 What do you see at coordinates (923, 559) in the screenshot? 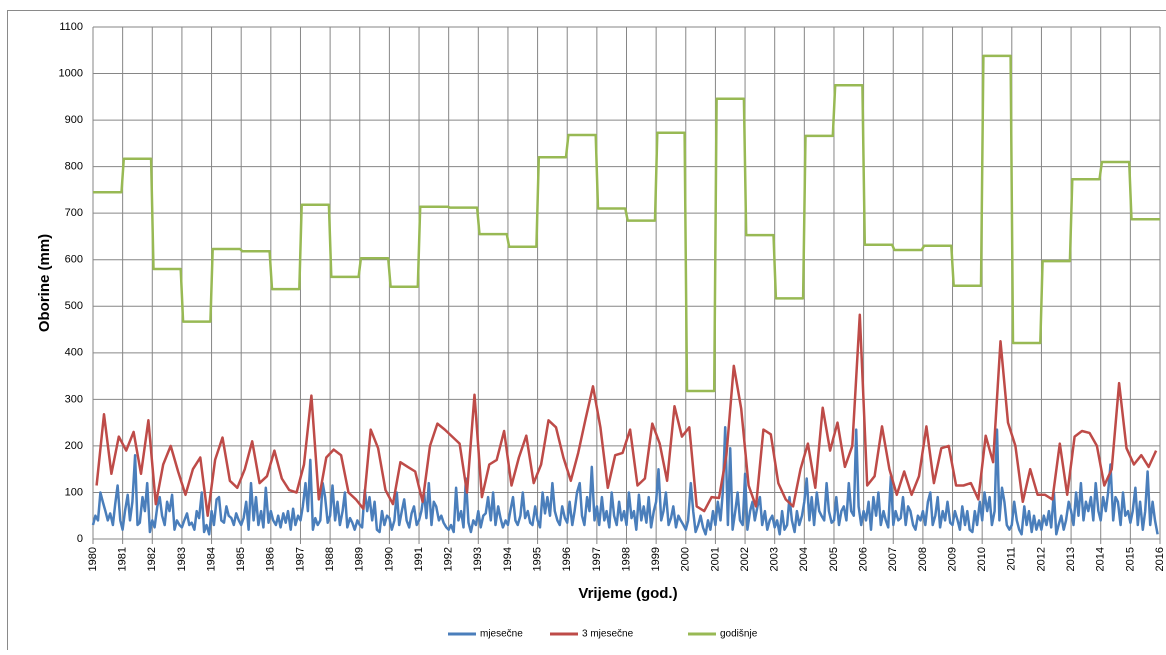
I see `x-tick-label: 2008` at bounding box center [923, 559].